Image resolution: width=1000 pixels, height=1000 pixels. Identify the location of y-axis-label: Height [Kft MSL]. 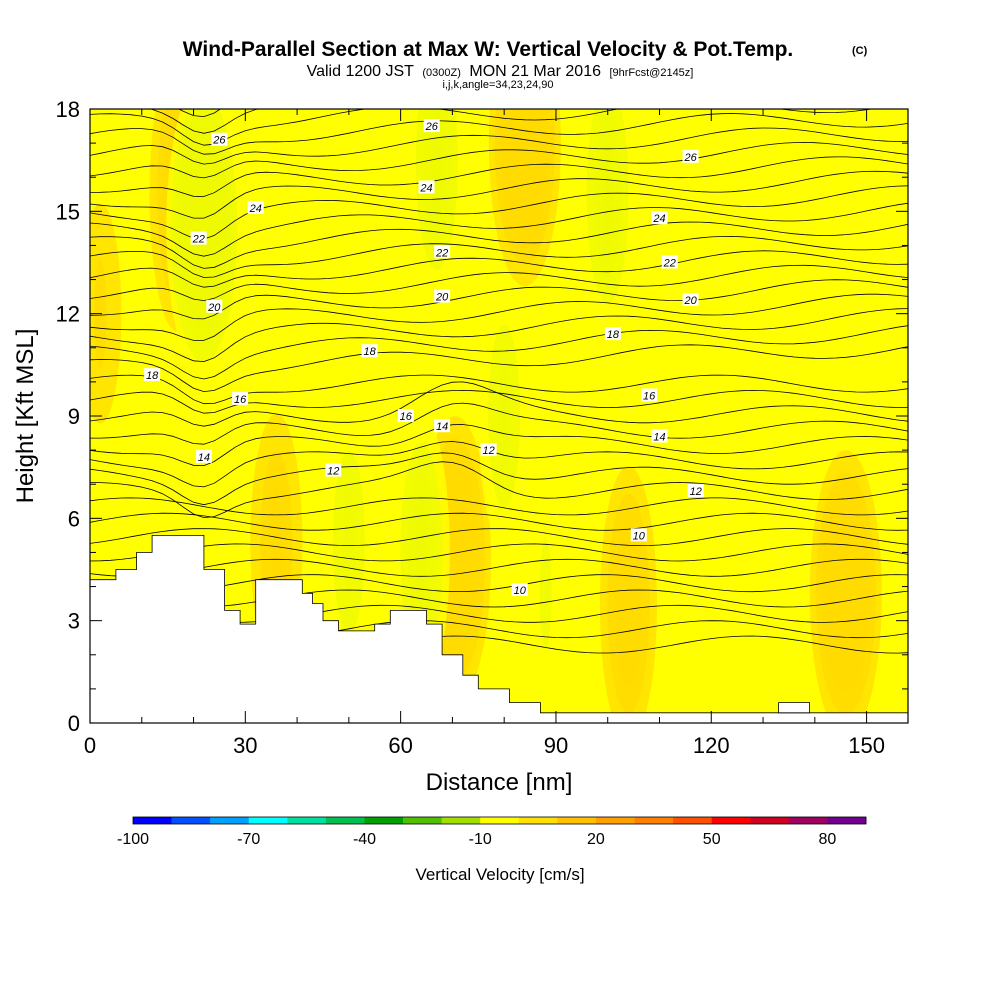
(25, 416).